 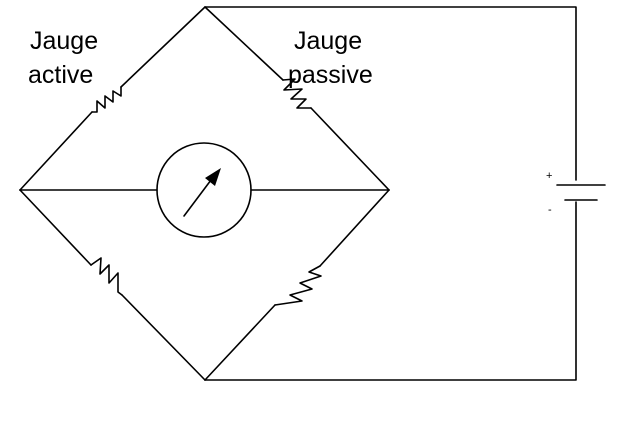 What do you see at coordinates (576, 193) in the screenshot?
I see `battery-icon: + -` at bounding box center [576, 193].